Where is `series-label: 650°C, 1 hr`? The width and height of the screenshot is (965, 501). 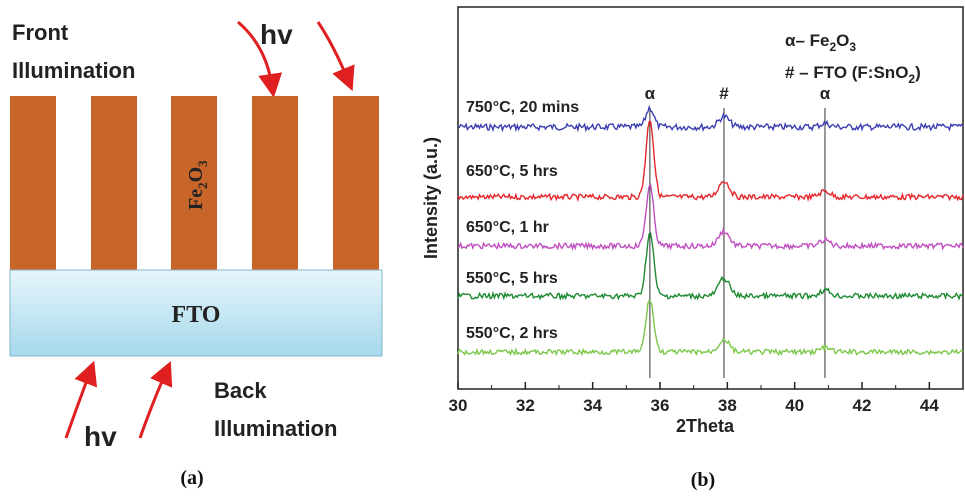
series-label: 650°C, 1 hr is located at coordinates (507, 227).